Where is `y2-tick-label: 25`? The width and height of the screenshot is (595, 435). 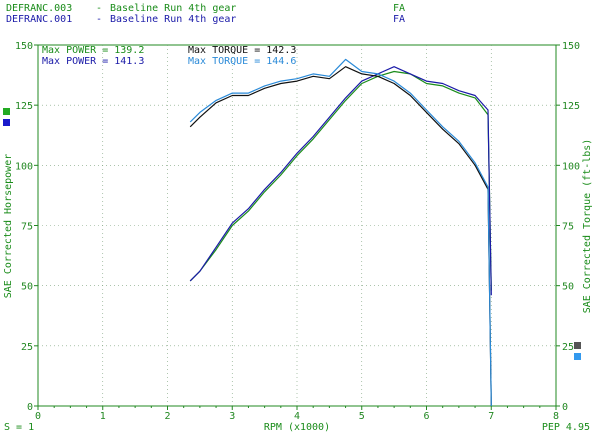 y2-tick-label: 25 is located at coordinates (568, 347).